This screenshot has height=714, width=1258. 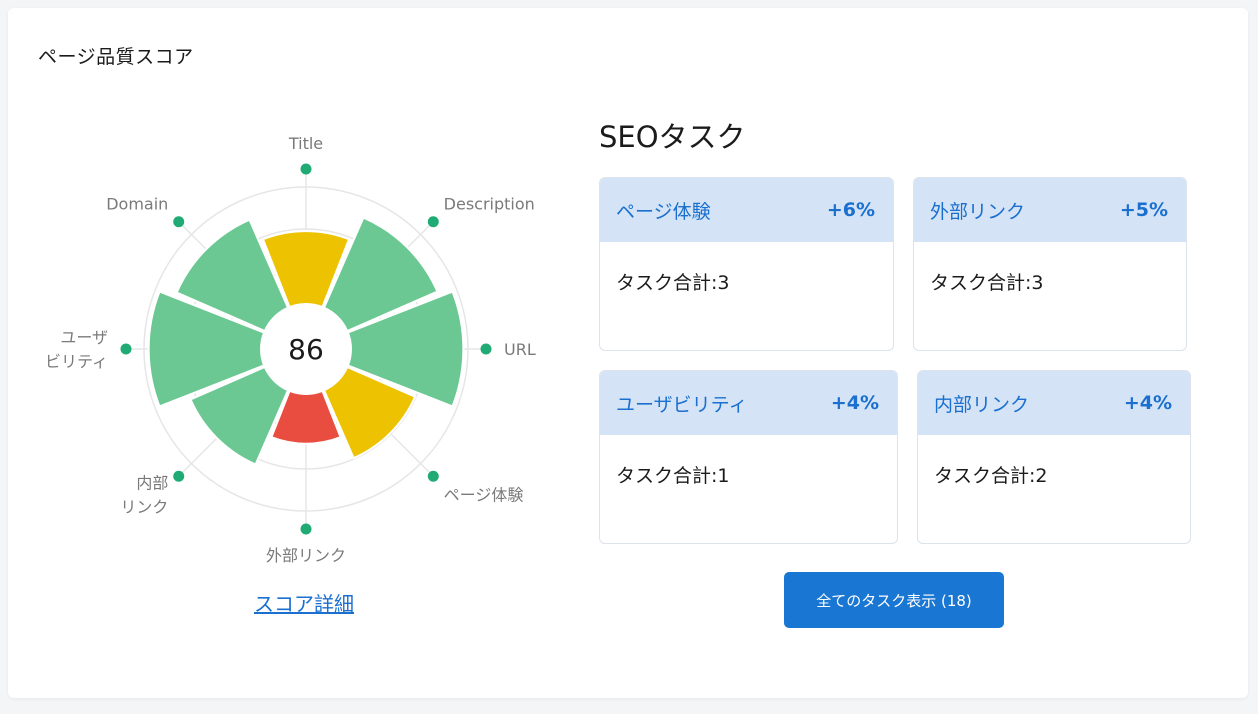 What do you see at coordinates (746, 210) in the screenshot?
I see `task-card-header: ページ体験 +6%` at bounding box center [746, 210].